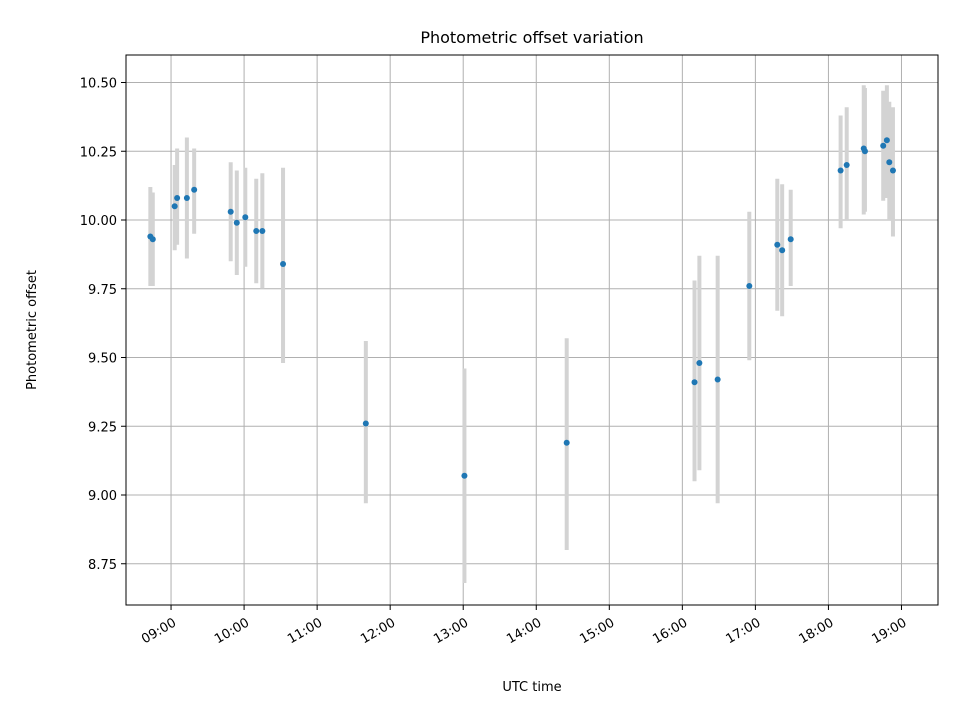  What do you see at coordinates (32, 330) in the screenshot?
I see `y-axis-label: Photometric offset` at bounding box center [32, 330].